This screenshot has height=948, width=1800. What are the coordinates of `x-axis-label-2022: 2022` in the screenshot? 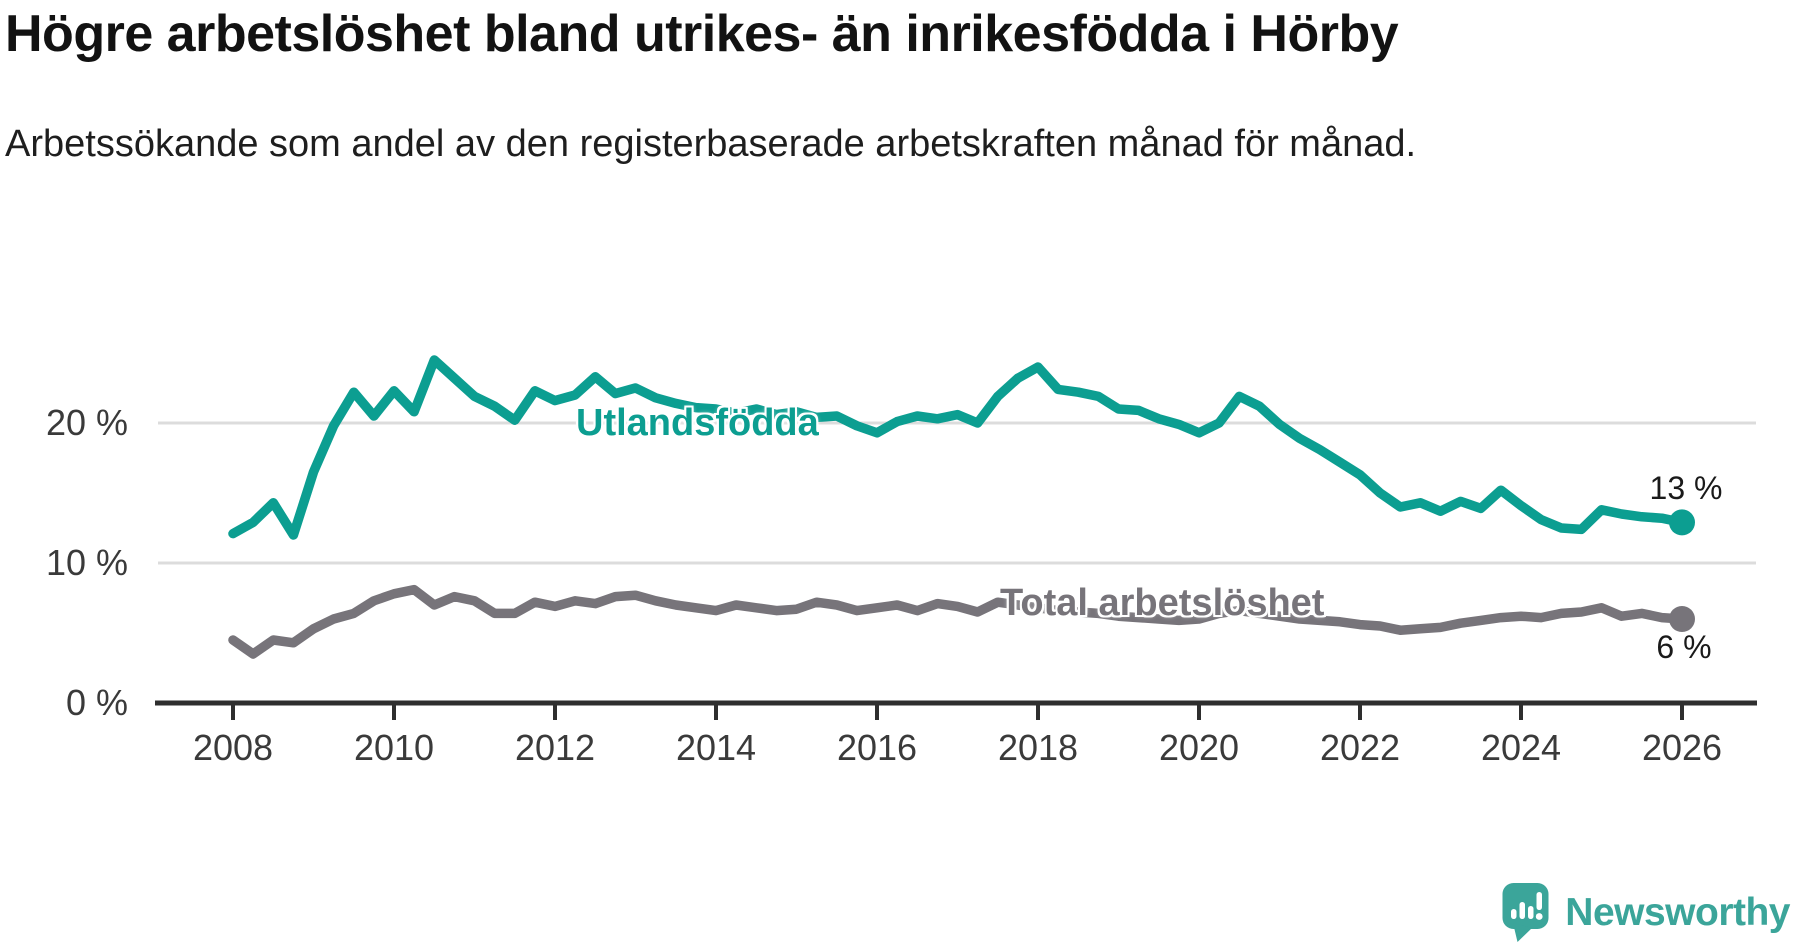 It's located at (1360, 747).